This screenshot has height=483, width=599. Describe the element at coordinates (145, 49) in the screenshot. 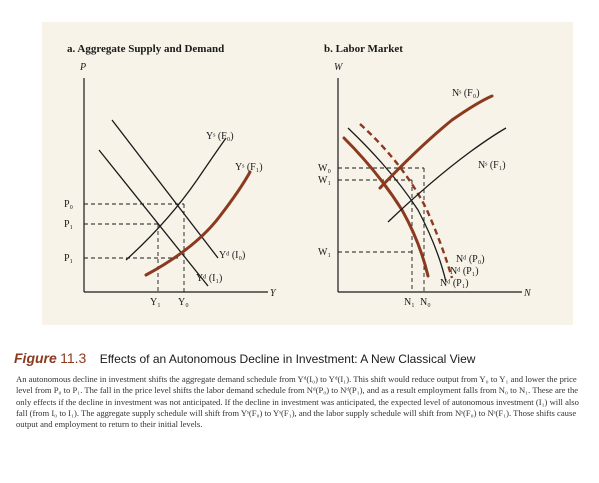

I see `panel-a-title: a. Aggregate Supply and Demand` at that location.